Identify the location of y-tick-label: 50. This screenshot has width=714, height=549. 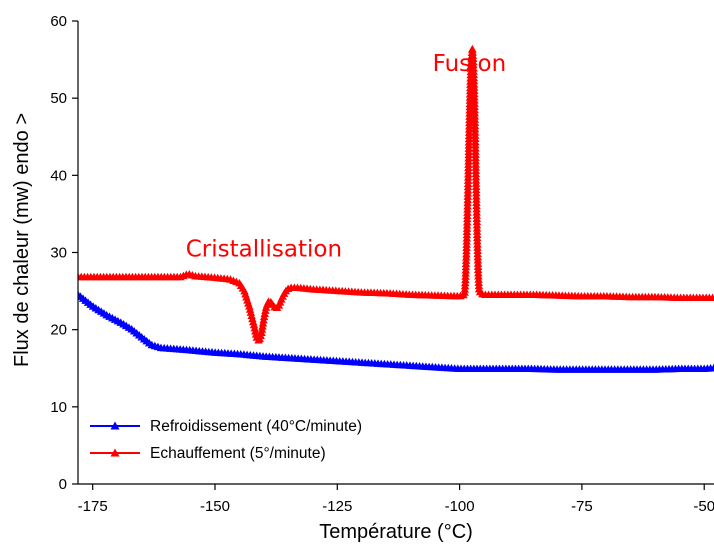
(58, 98).